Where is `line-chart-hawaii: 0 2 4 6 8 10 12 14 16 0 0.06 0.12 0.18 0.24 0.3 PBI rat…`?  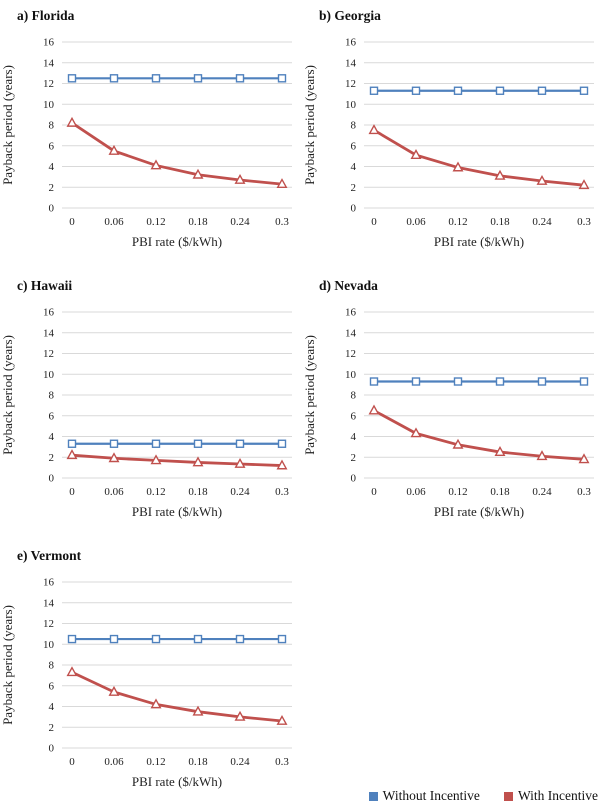 line-chart-hawaii: 0 2 4 6 8 10 12 14 16 0 0.06 0.12 0.18 0.24 0.3 PBI rat… is located at coordinates (146, 413).